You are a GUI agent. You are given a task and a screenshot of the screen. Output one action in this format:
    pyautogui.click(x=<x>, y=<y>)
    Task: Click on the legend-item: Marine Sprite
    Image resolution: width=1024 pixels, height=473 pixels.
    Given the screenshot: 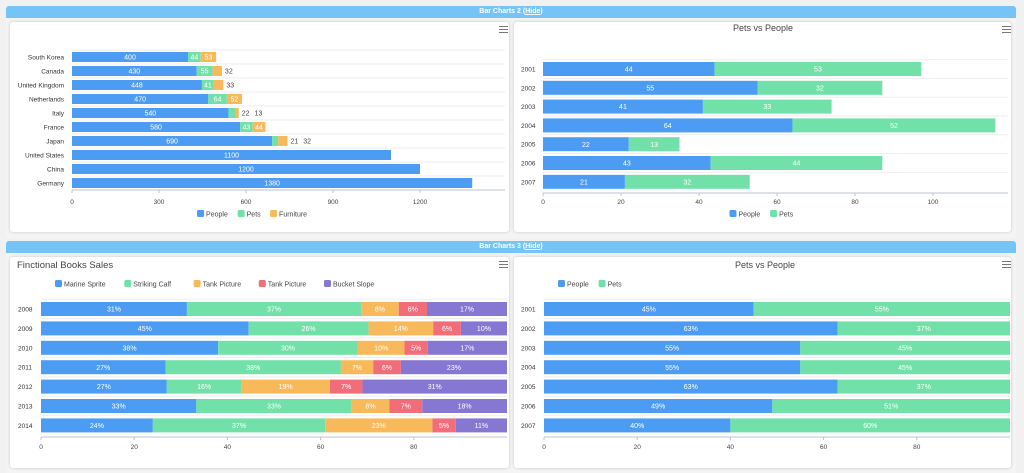 What is the action you would take?
    pyautogui.click(x=80, y=284)
    